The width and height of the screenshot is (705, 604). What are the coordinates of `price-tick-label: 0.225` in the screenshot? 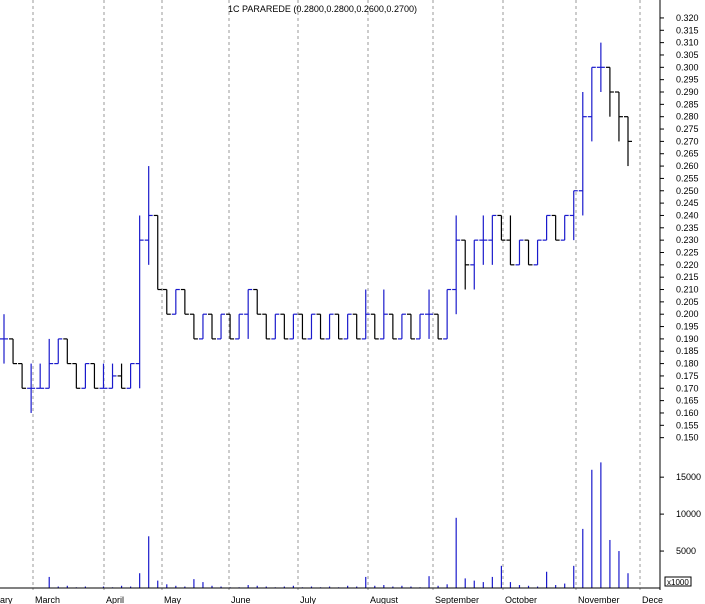 It's located at (687, 252).